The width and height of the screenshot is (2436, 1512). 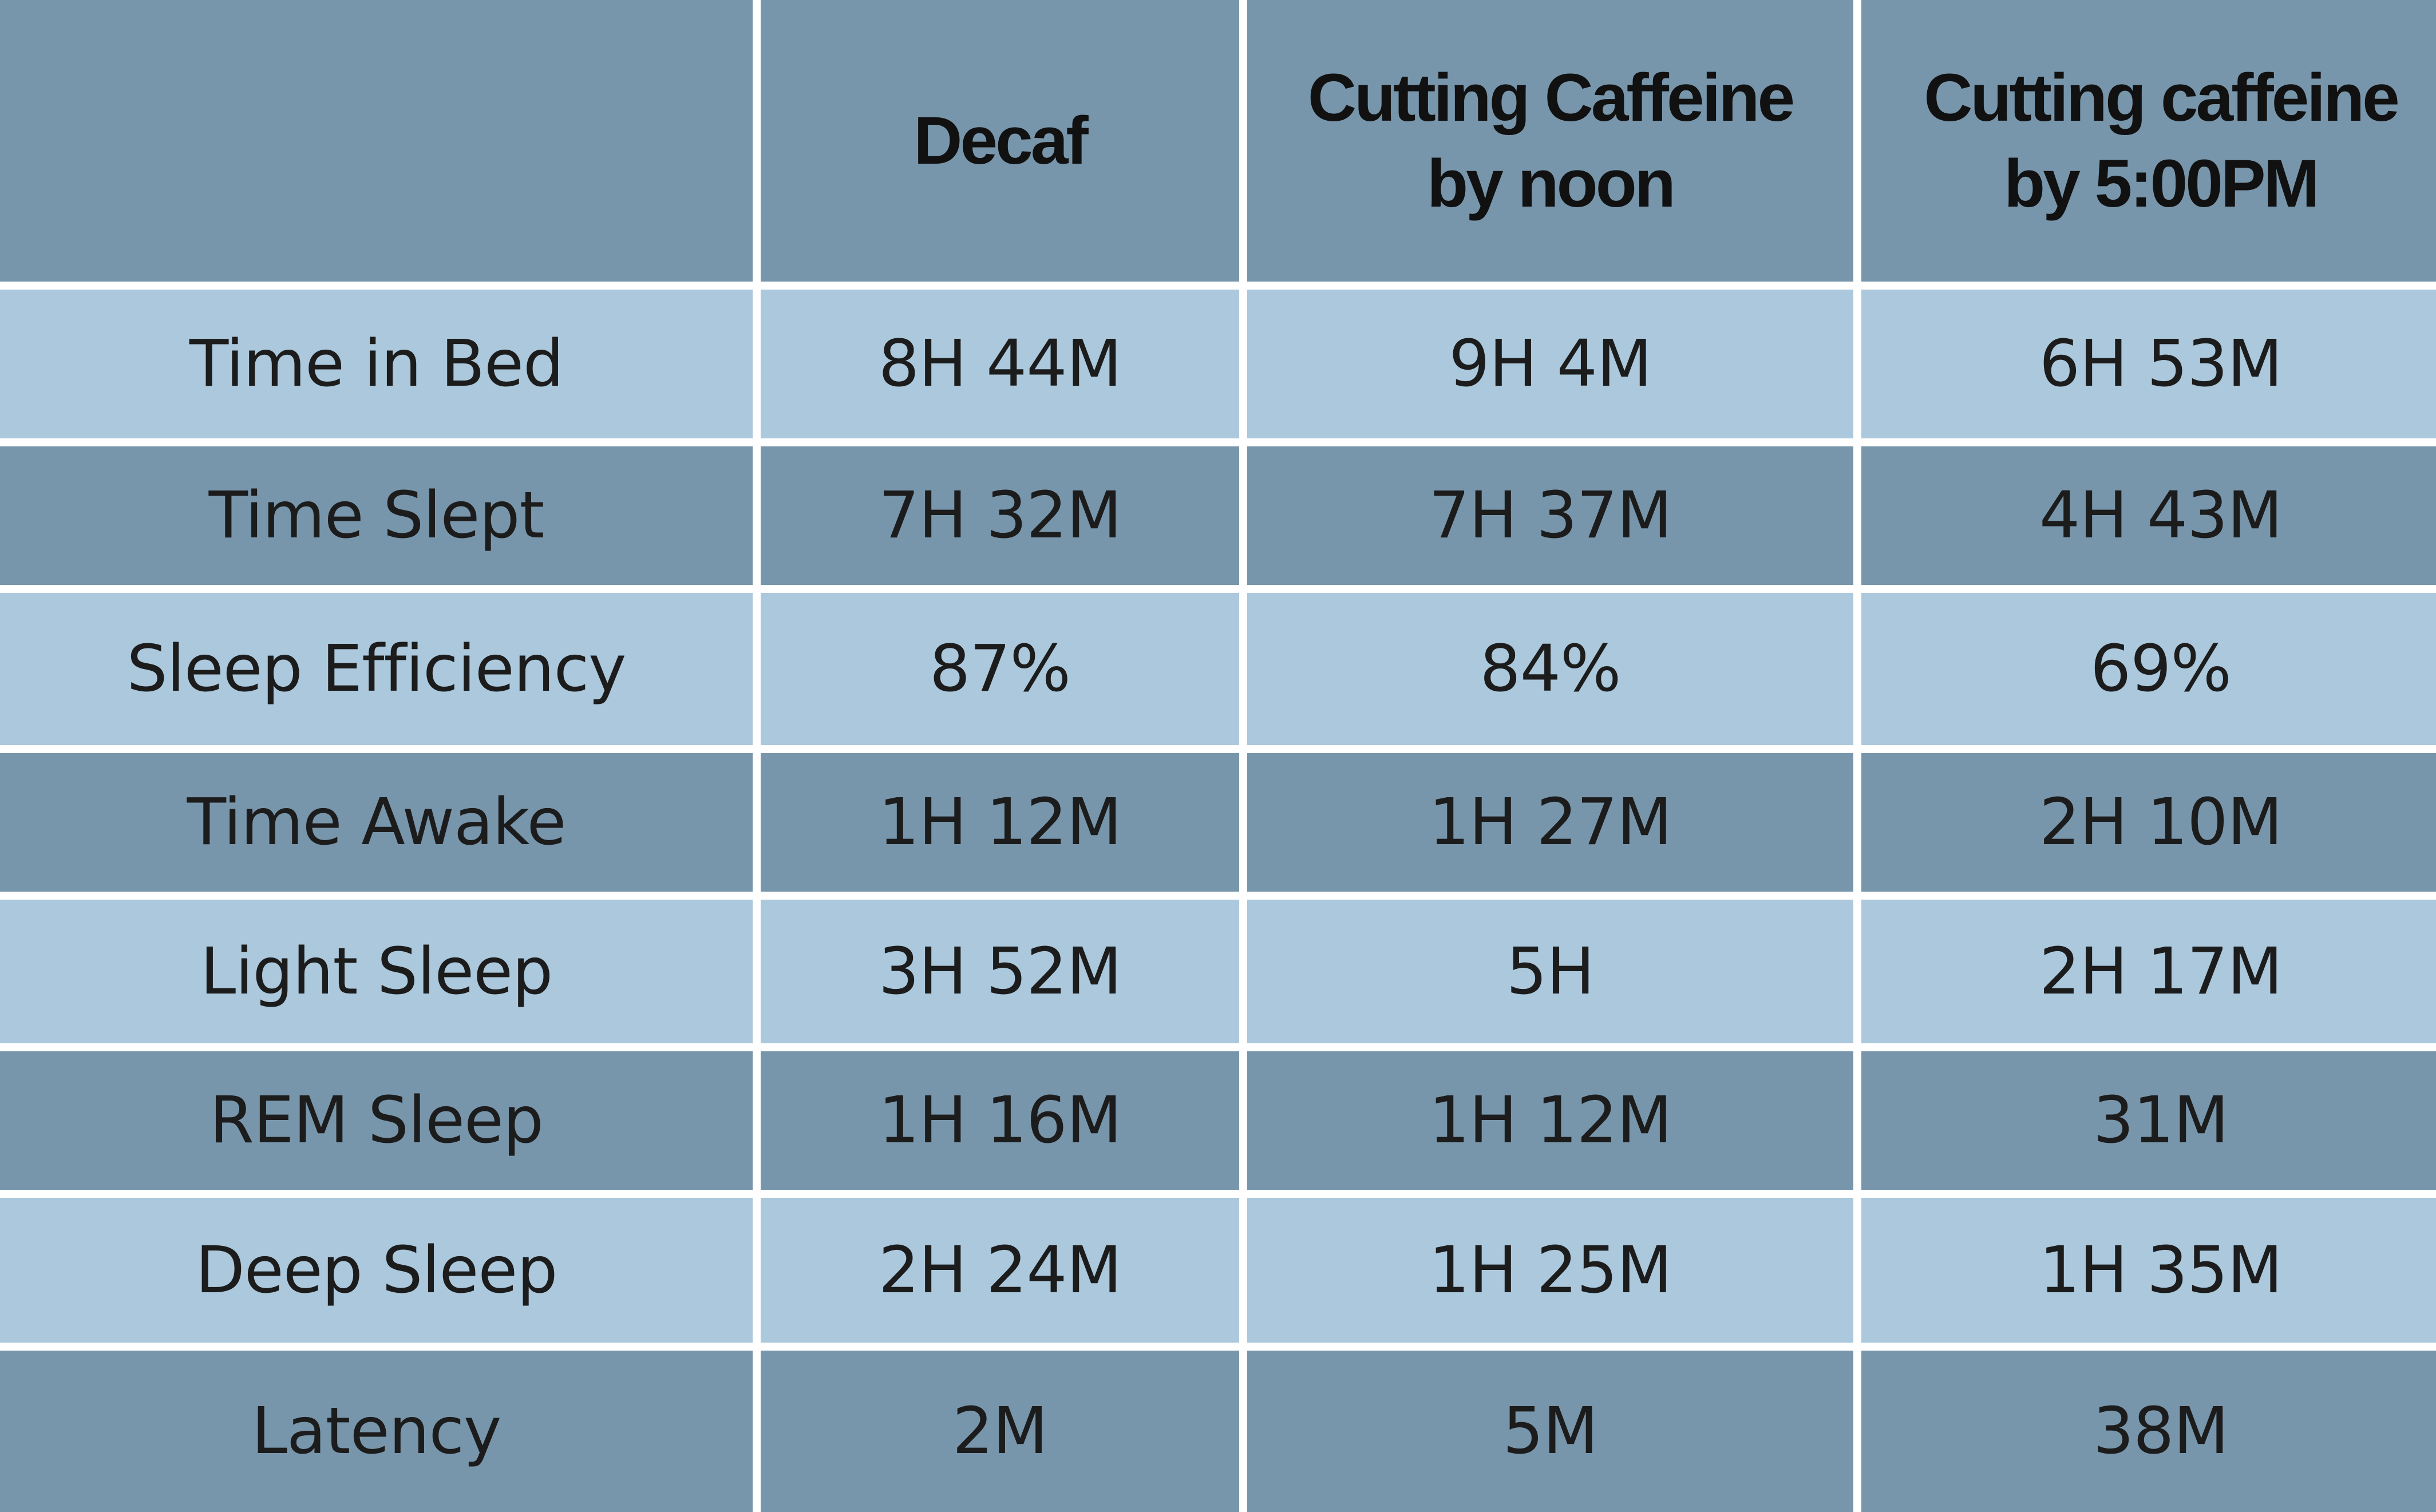 I want to click on table-cell-cutting-5pm: 2H 17M, so click(x=2148, y=971).